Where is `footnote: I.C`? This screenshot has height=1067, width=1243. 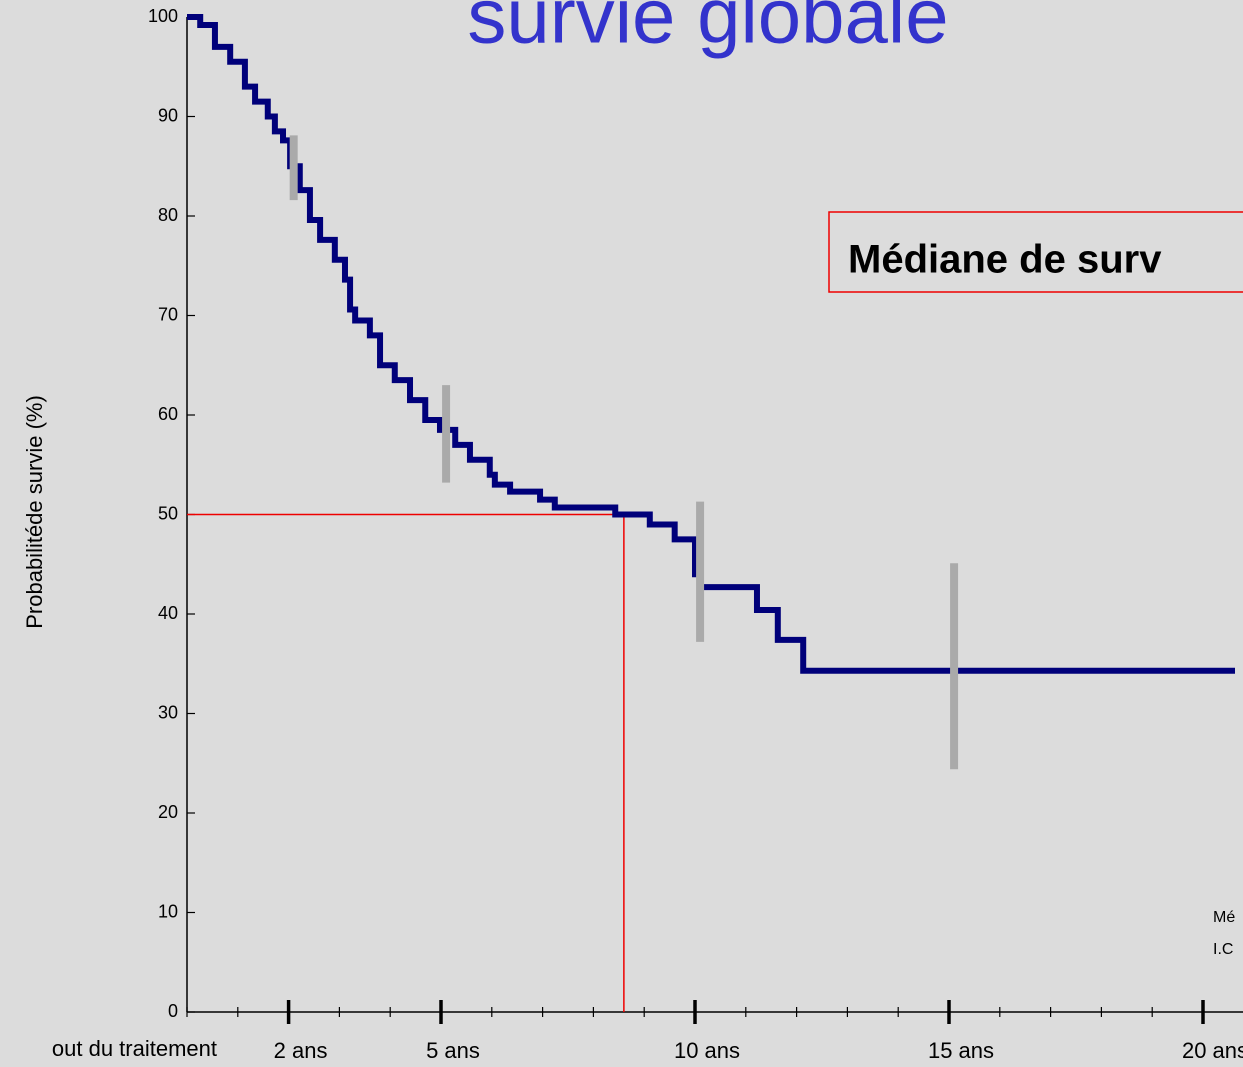
footnote: I.C is located at coordinates (1223, 949).